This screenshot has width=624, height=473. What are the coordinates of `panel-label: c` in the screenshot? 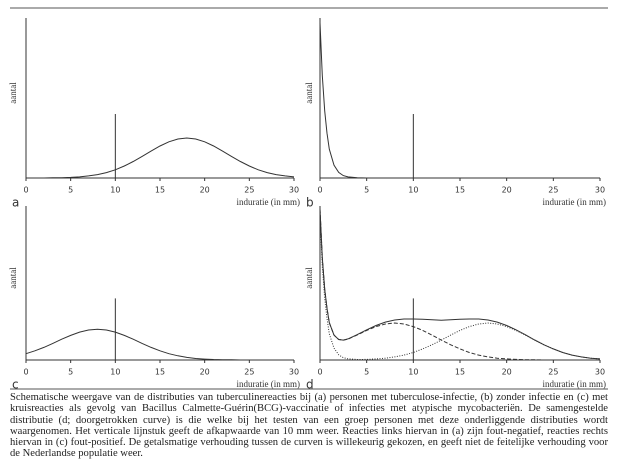 It's located at (15, 385).